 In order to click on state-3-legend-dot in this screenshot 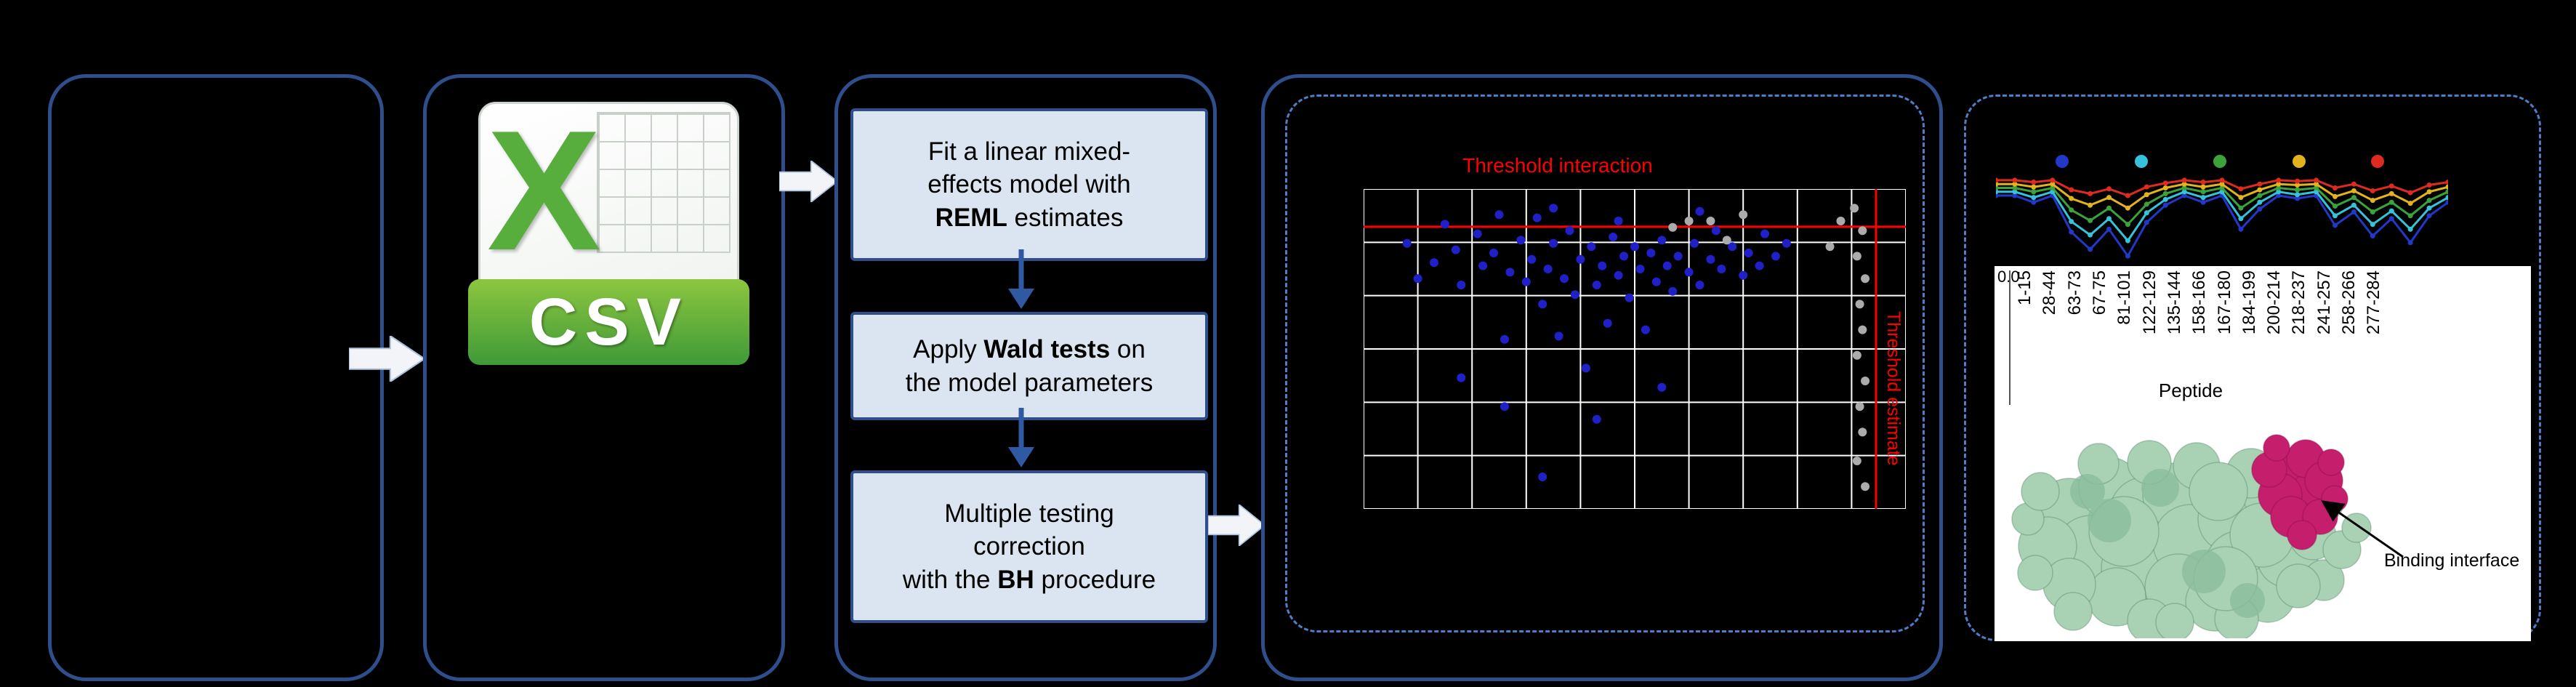, I will do `click(2219, 161)`.